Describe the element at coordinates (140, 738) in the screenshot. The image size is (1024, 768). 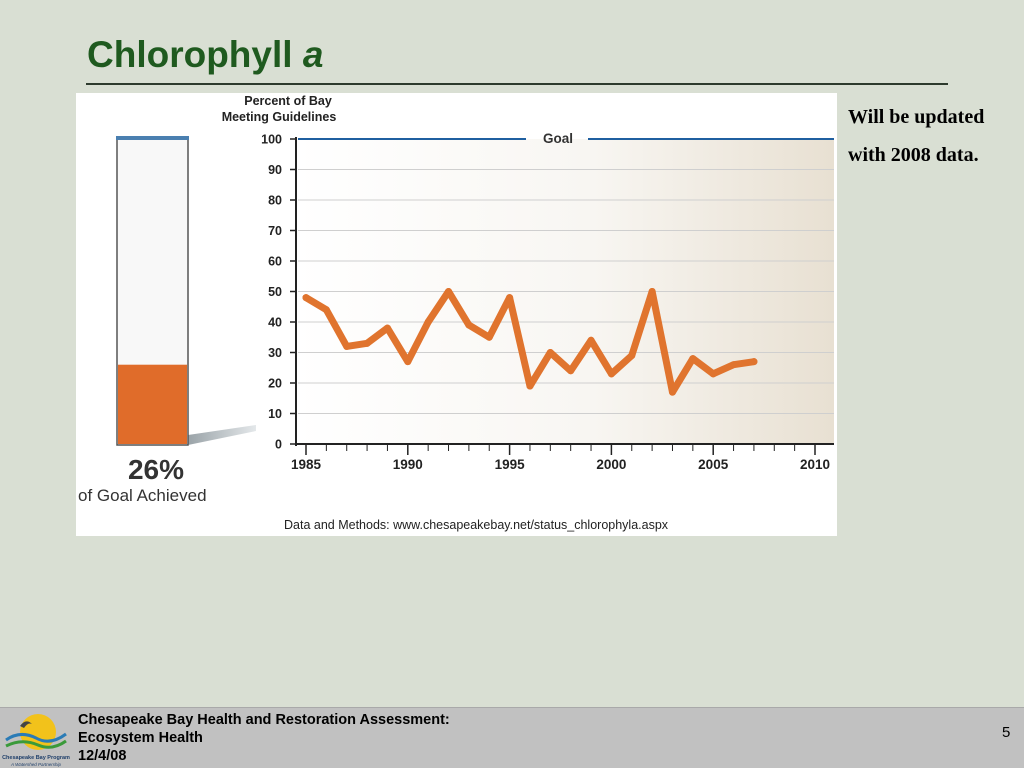
I see `footer-line2: Ecosystem Health` at that location.